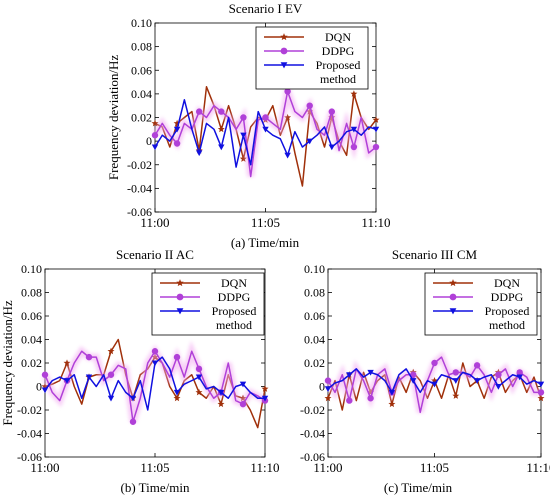 The width and height of the screenshot is (550, 501). I want to click on series-proposed-method, so click(155, 383).